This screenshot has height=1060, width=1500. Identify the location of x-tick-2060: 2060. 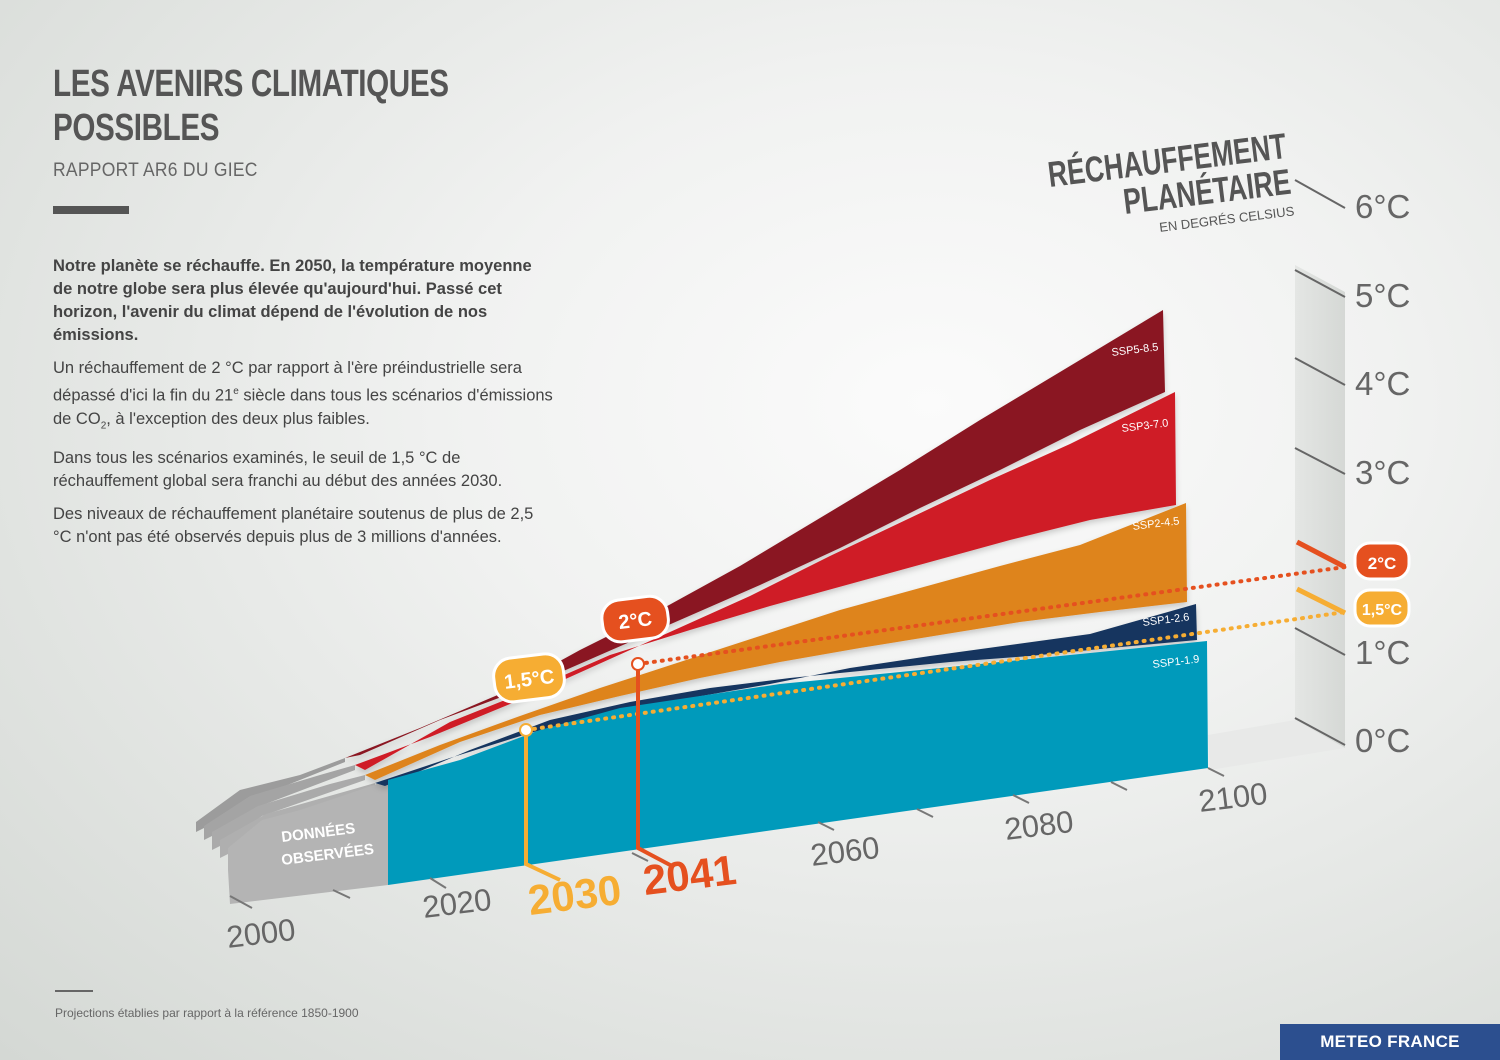
(845, 851).